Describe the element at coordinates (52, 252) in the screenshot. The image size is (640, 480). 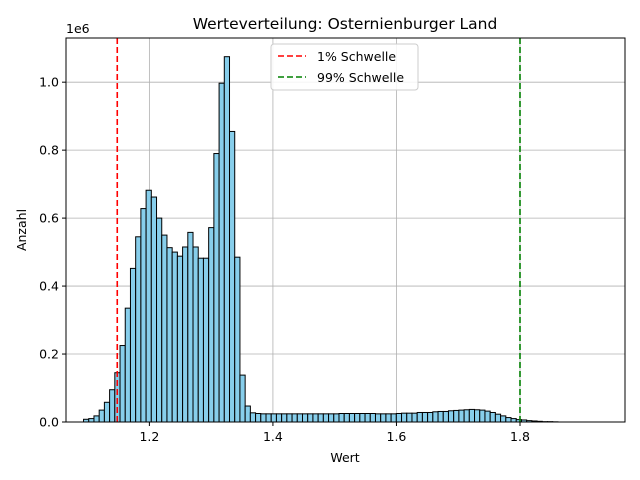
I see `y-axis-ticks: 0.0 0.2 0.4 0.6 0.8 1.0` at that location.